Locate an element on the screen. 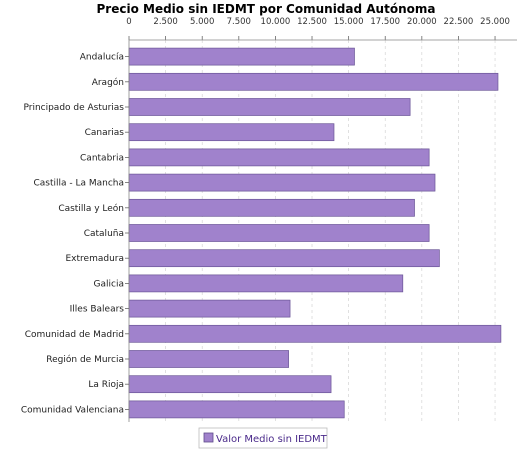 This screenshot has width=525, height=450. category-label: La Rioja is located at coordinates (106, 385).